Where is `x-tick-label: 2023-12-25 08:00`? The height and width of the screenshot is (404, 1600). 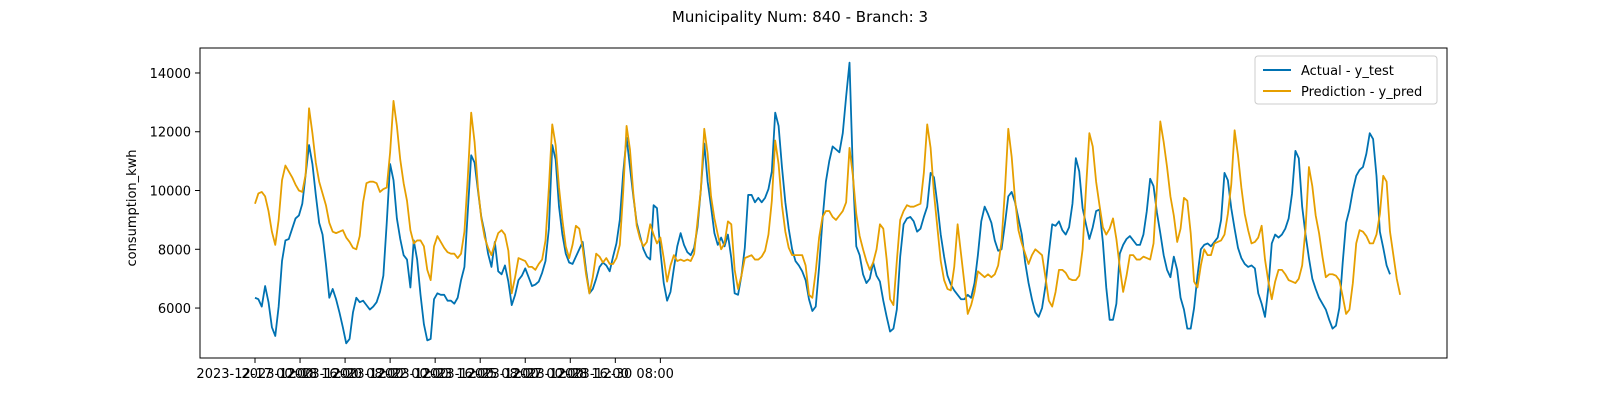
x-tick-label: 2023-12-25 08:00 is located at coordinates (480, 374).